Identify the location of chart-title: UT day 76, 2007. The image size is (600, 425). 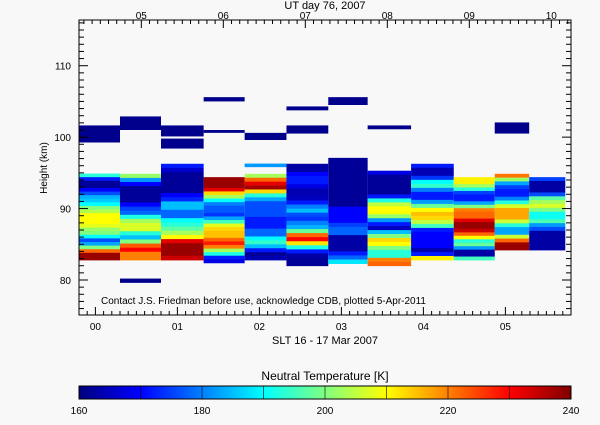
(324, 6).